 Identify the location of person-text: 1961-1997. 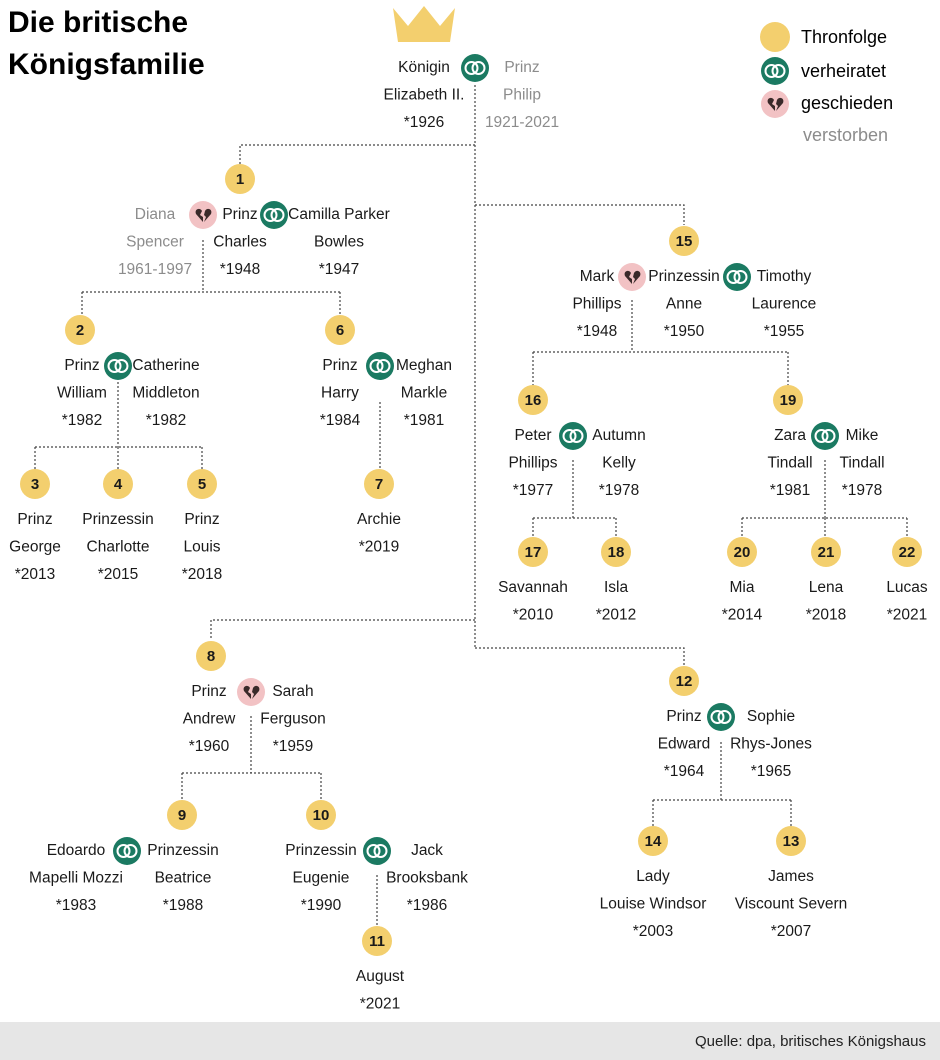
(155, 269).